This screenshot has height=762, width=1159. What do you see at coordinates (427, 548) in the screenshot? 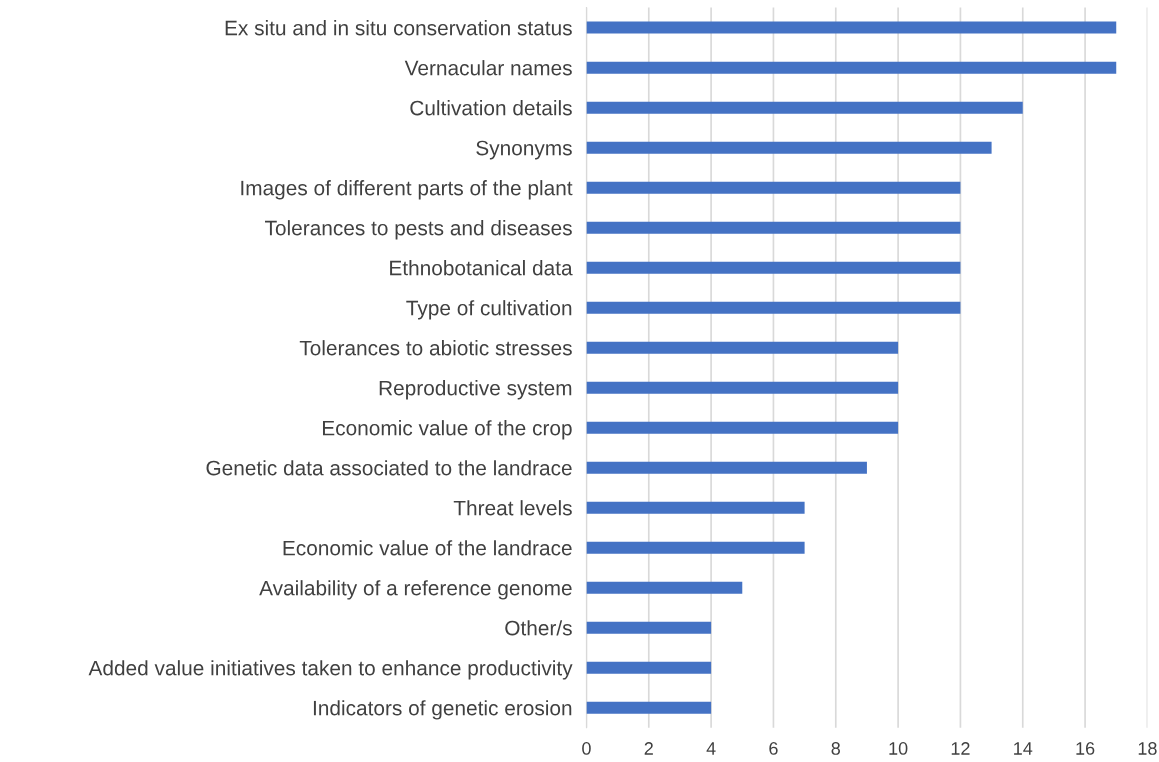
I see `y-tick-label: Economic value of the landrace` at bounding box center [427, 548].